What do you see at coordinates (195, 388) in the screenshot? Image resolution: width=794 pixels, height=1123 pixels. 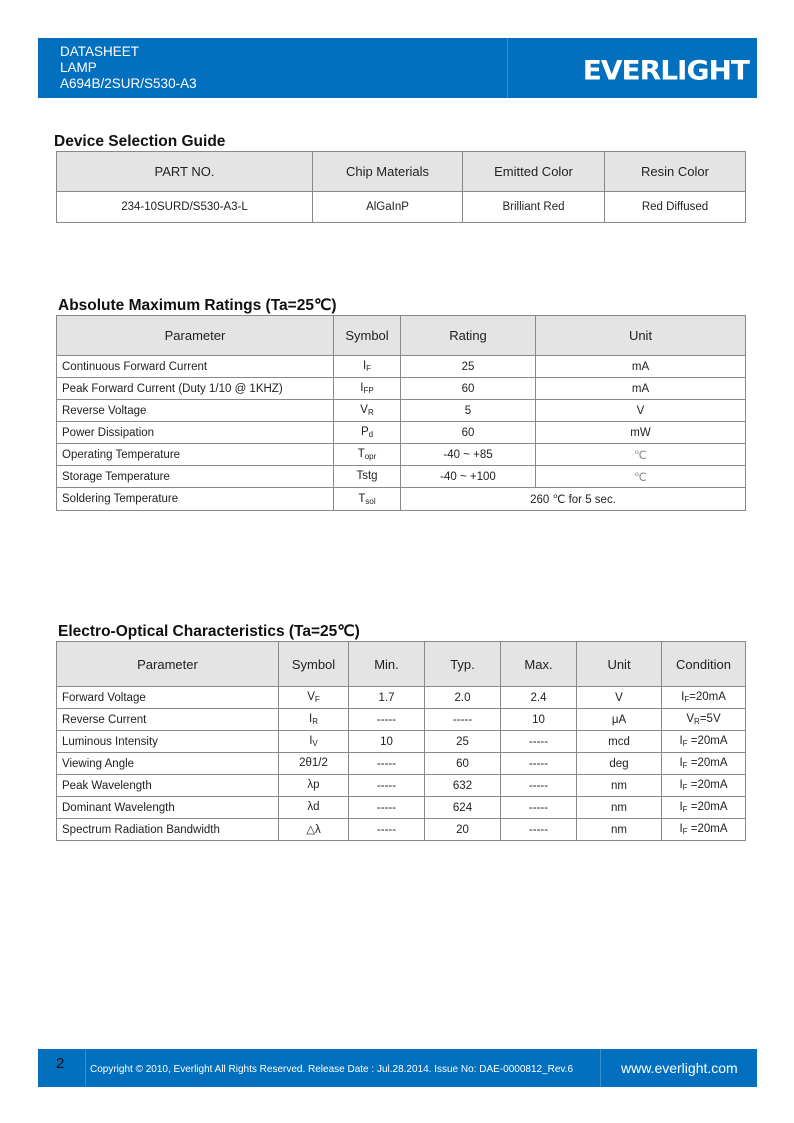 I see `parameter-cell: Peak Forward Current (Duty 1/10 @ 1KHZ)` at bounding box center [195, 388].